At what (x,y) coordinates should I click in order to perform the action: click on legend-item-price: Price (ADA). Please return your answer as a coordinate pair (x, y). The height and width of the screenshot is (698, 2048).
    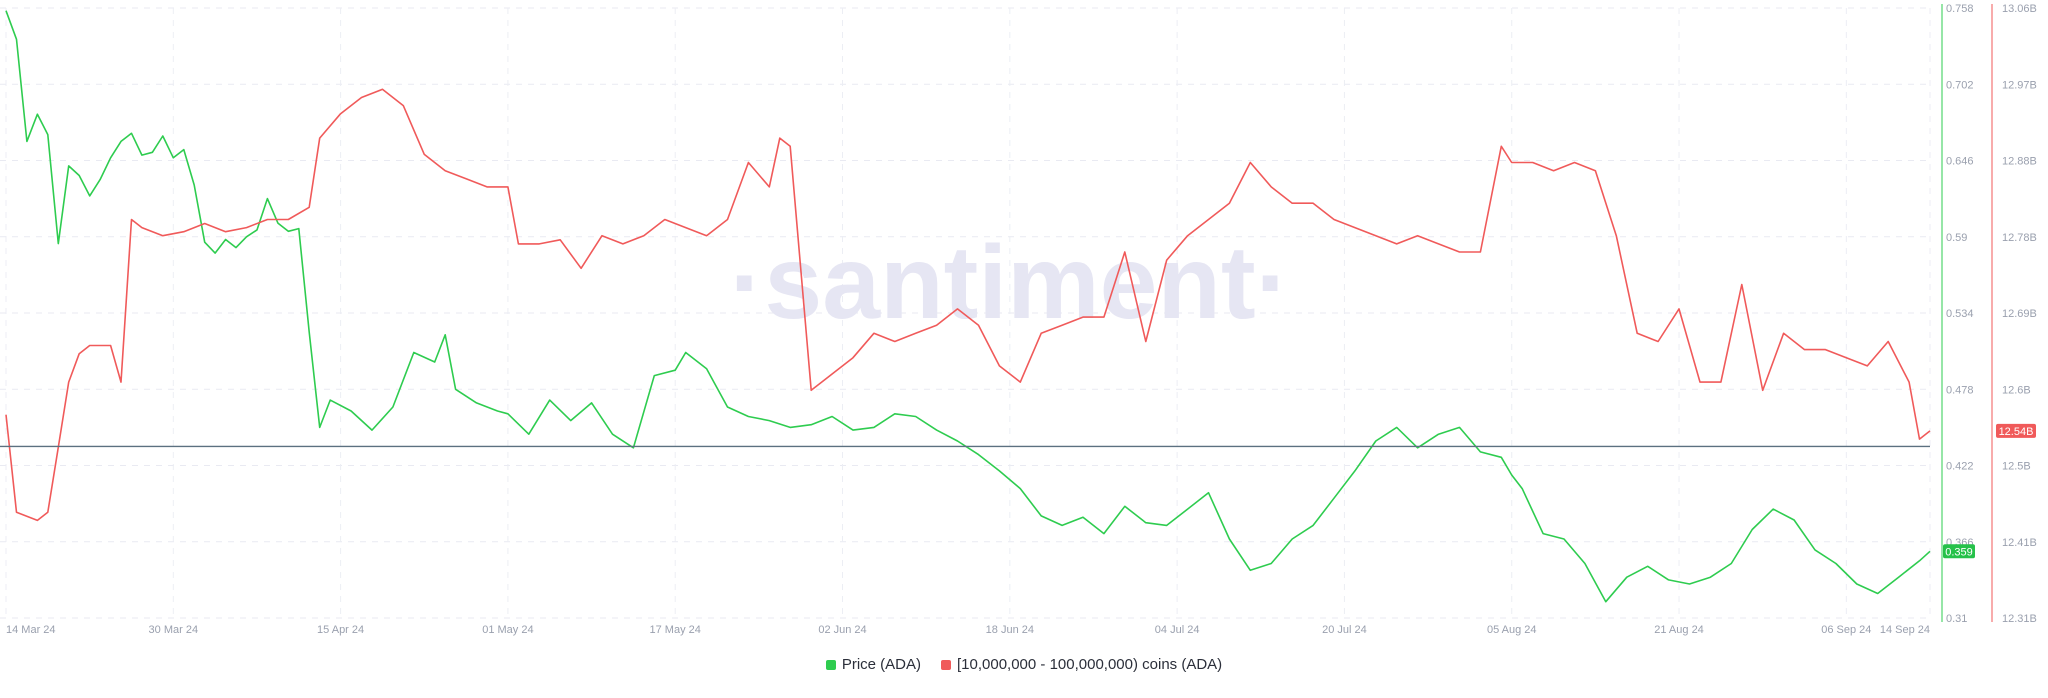
    Looking at the image, I should click on (873, 664).